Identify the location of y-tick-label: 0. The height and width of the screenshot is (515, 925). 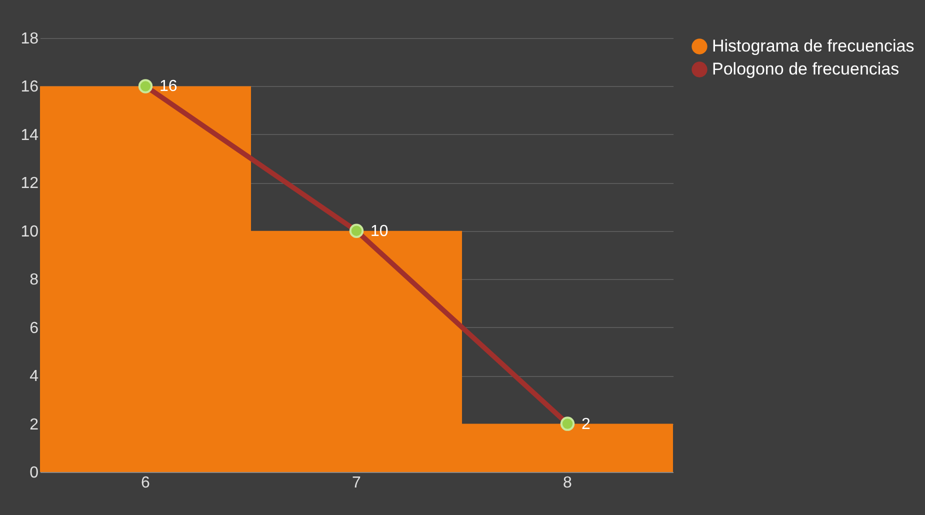
(34, 473).